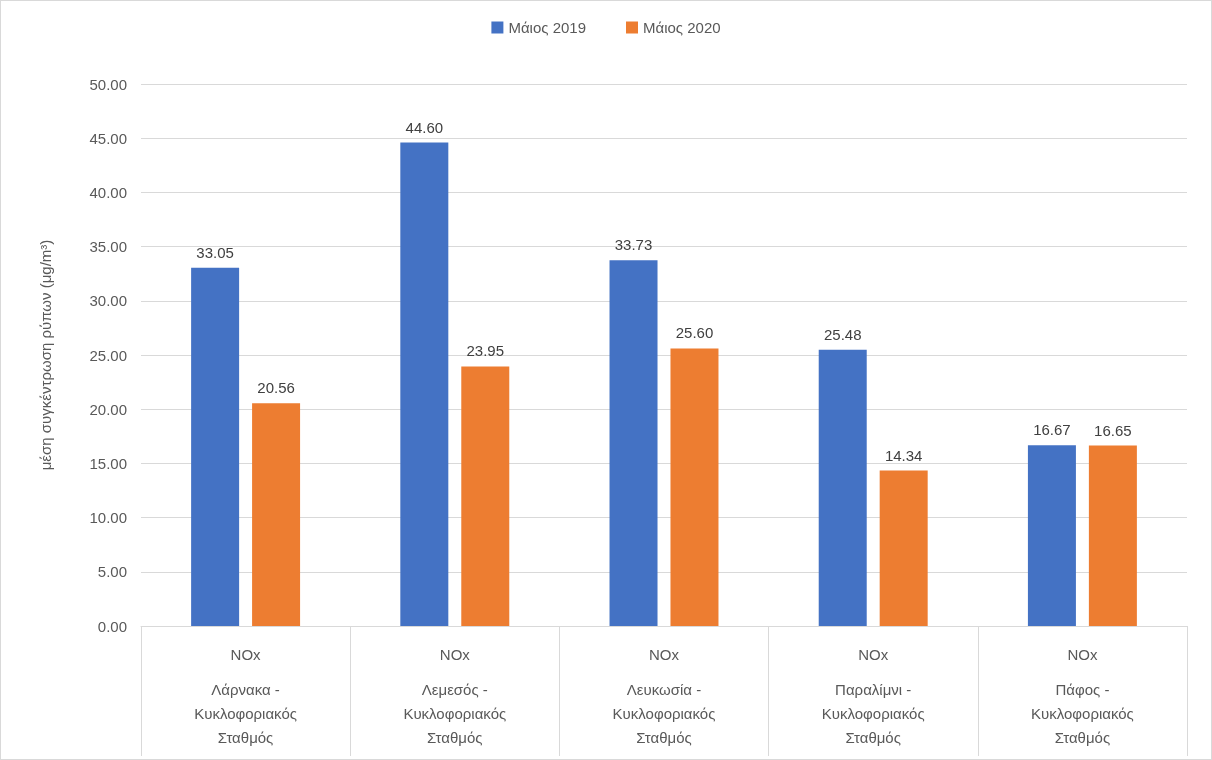 This screenshot has width=1212, height=760. Describe the element at coordinates (108, 409) in the screenshot. I see `y-tick-label: 20.00` at that location.